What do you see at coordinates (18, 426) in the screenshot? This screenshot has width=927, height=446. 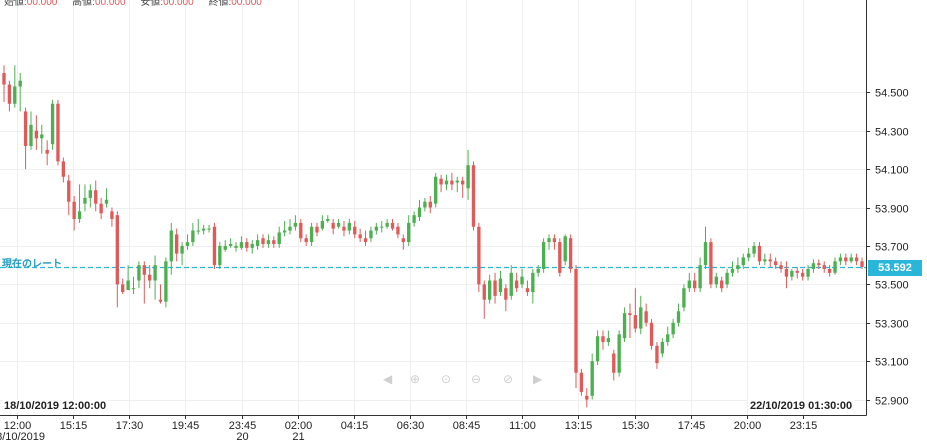 I see `x-tick-label: 12:00` at bounding box center [18, 426].